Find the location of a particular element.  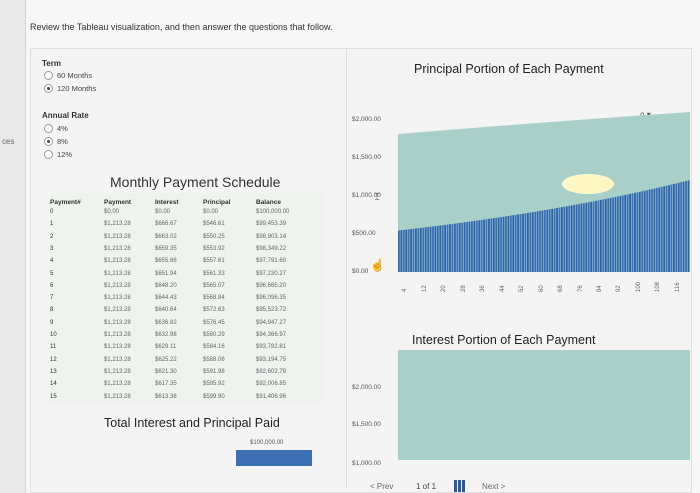

table-cell: 3 is located at coordinates (52, 248).